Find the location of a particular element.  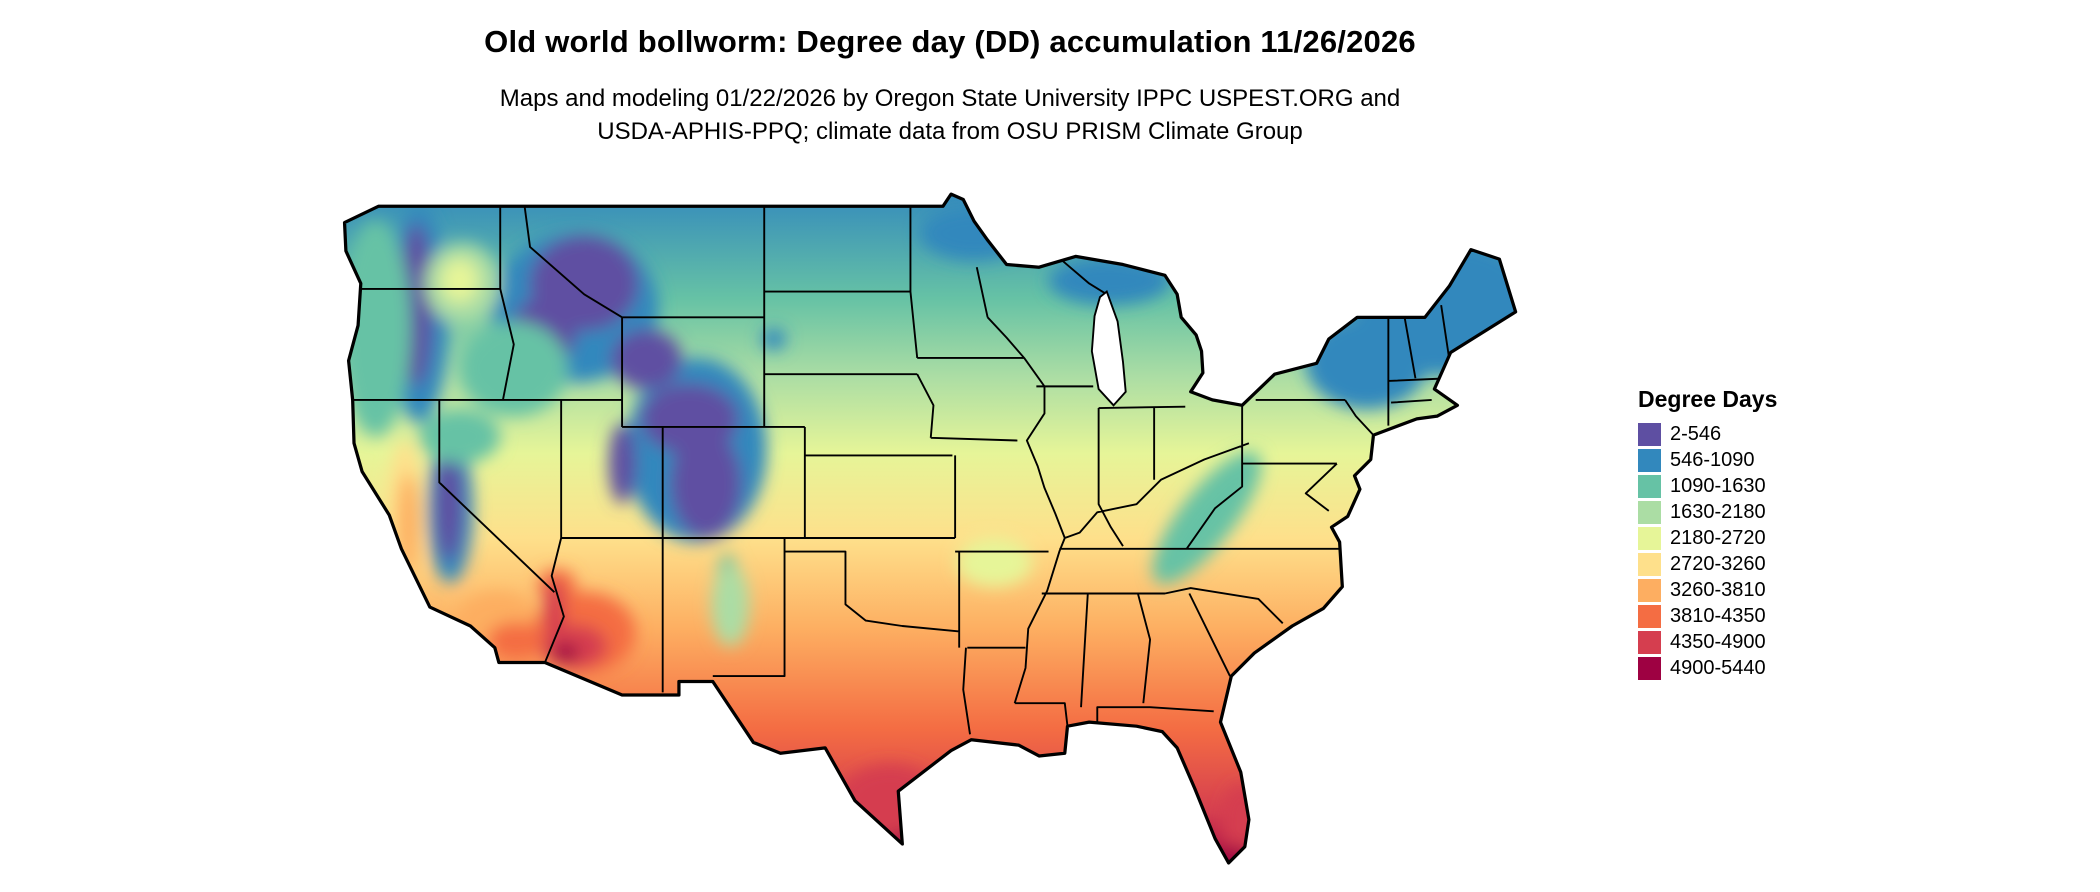

legend-entry-label: 4900-5440 is located at coordinates (1718, 668).